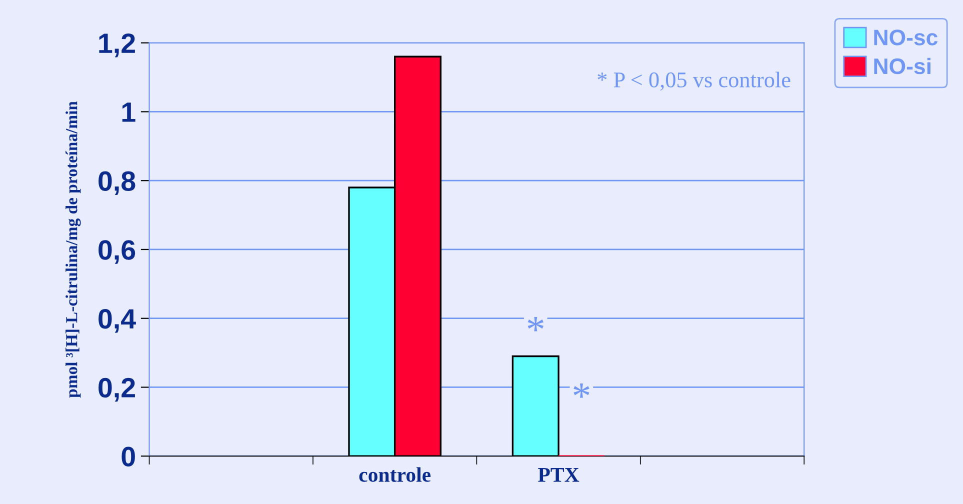  Describe the element at coordinates (117, 252) in the screenshot. I see `y-tick-label: 0,6` at that location.